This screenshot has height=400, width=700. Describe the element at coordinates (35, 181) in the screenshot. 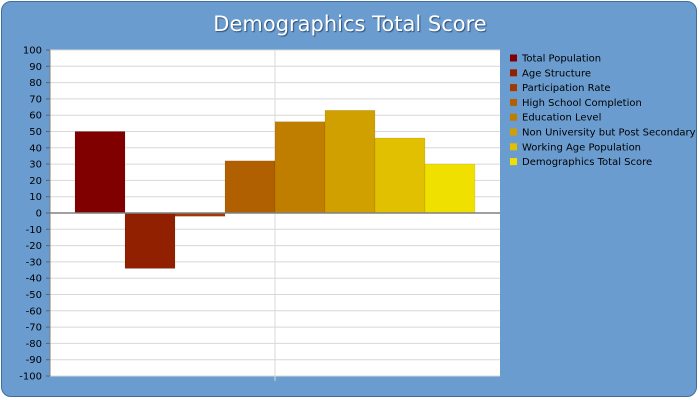

I see `y-tick-label: 20` at that location.